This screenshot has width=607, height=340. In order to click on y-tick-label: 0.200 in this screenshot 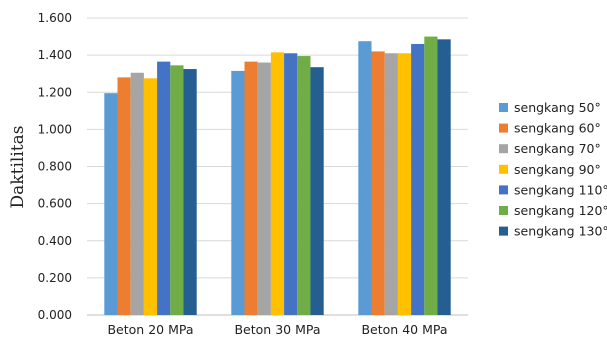, I will do `click(55, 278)`.